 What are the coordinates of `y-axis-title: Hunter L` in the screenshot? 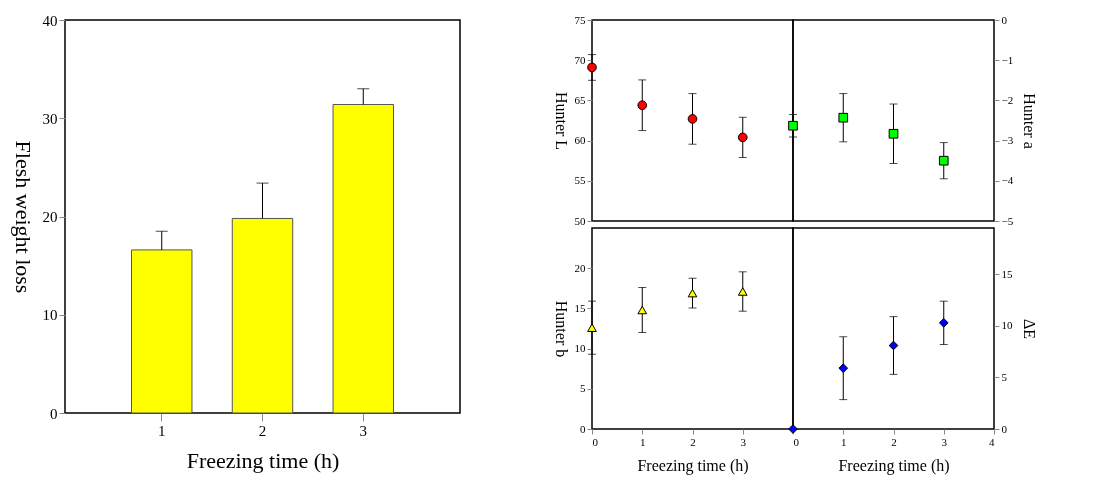 It's located at (561, 121).